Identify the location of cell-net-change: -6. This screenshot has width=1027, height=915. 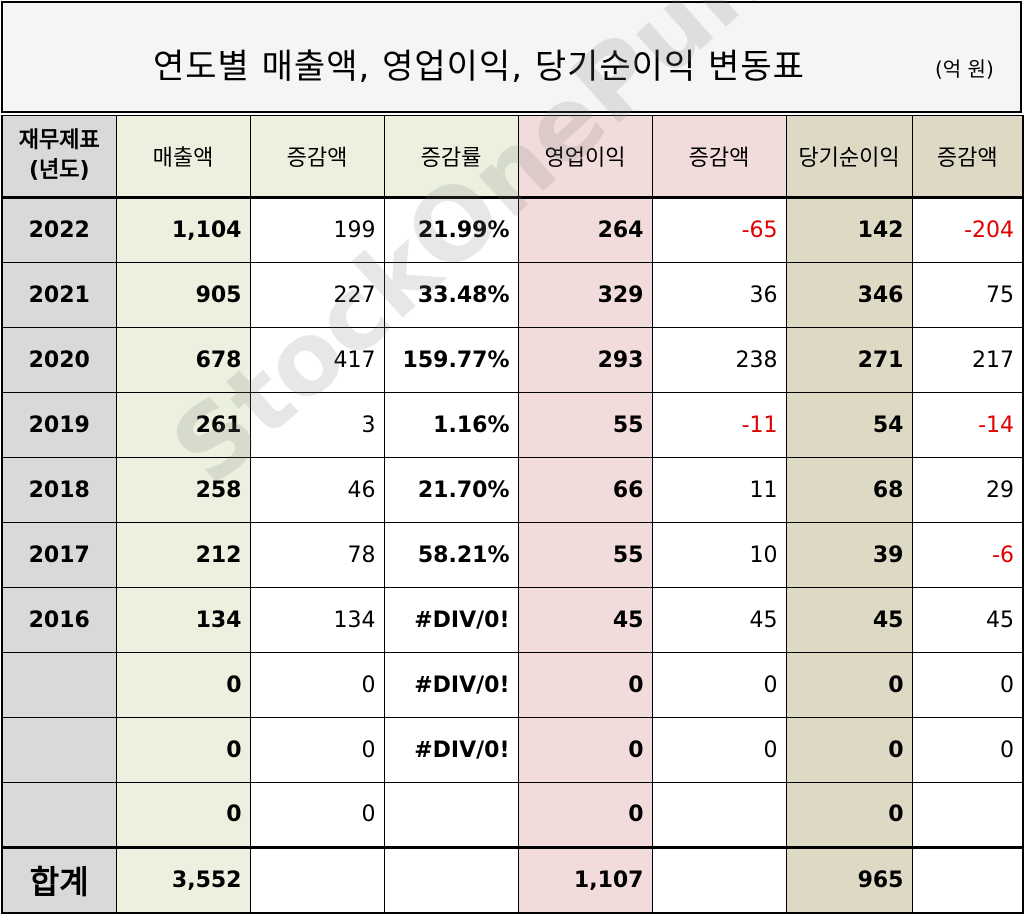
(967, 555).